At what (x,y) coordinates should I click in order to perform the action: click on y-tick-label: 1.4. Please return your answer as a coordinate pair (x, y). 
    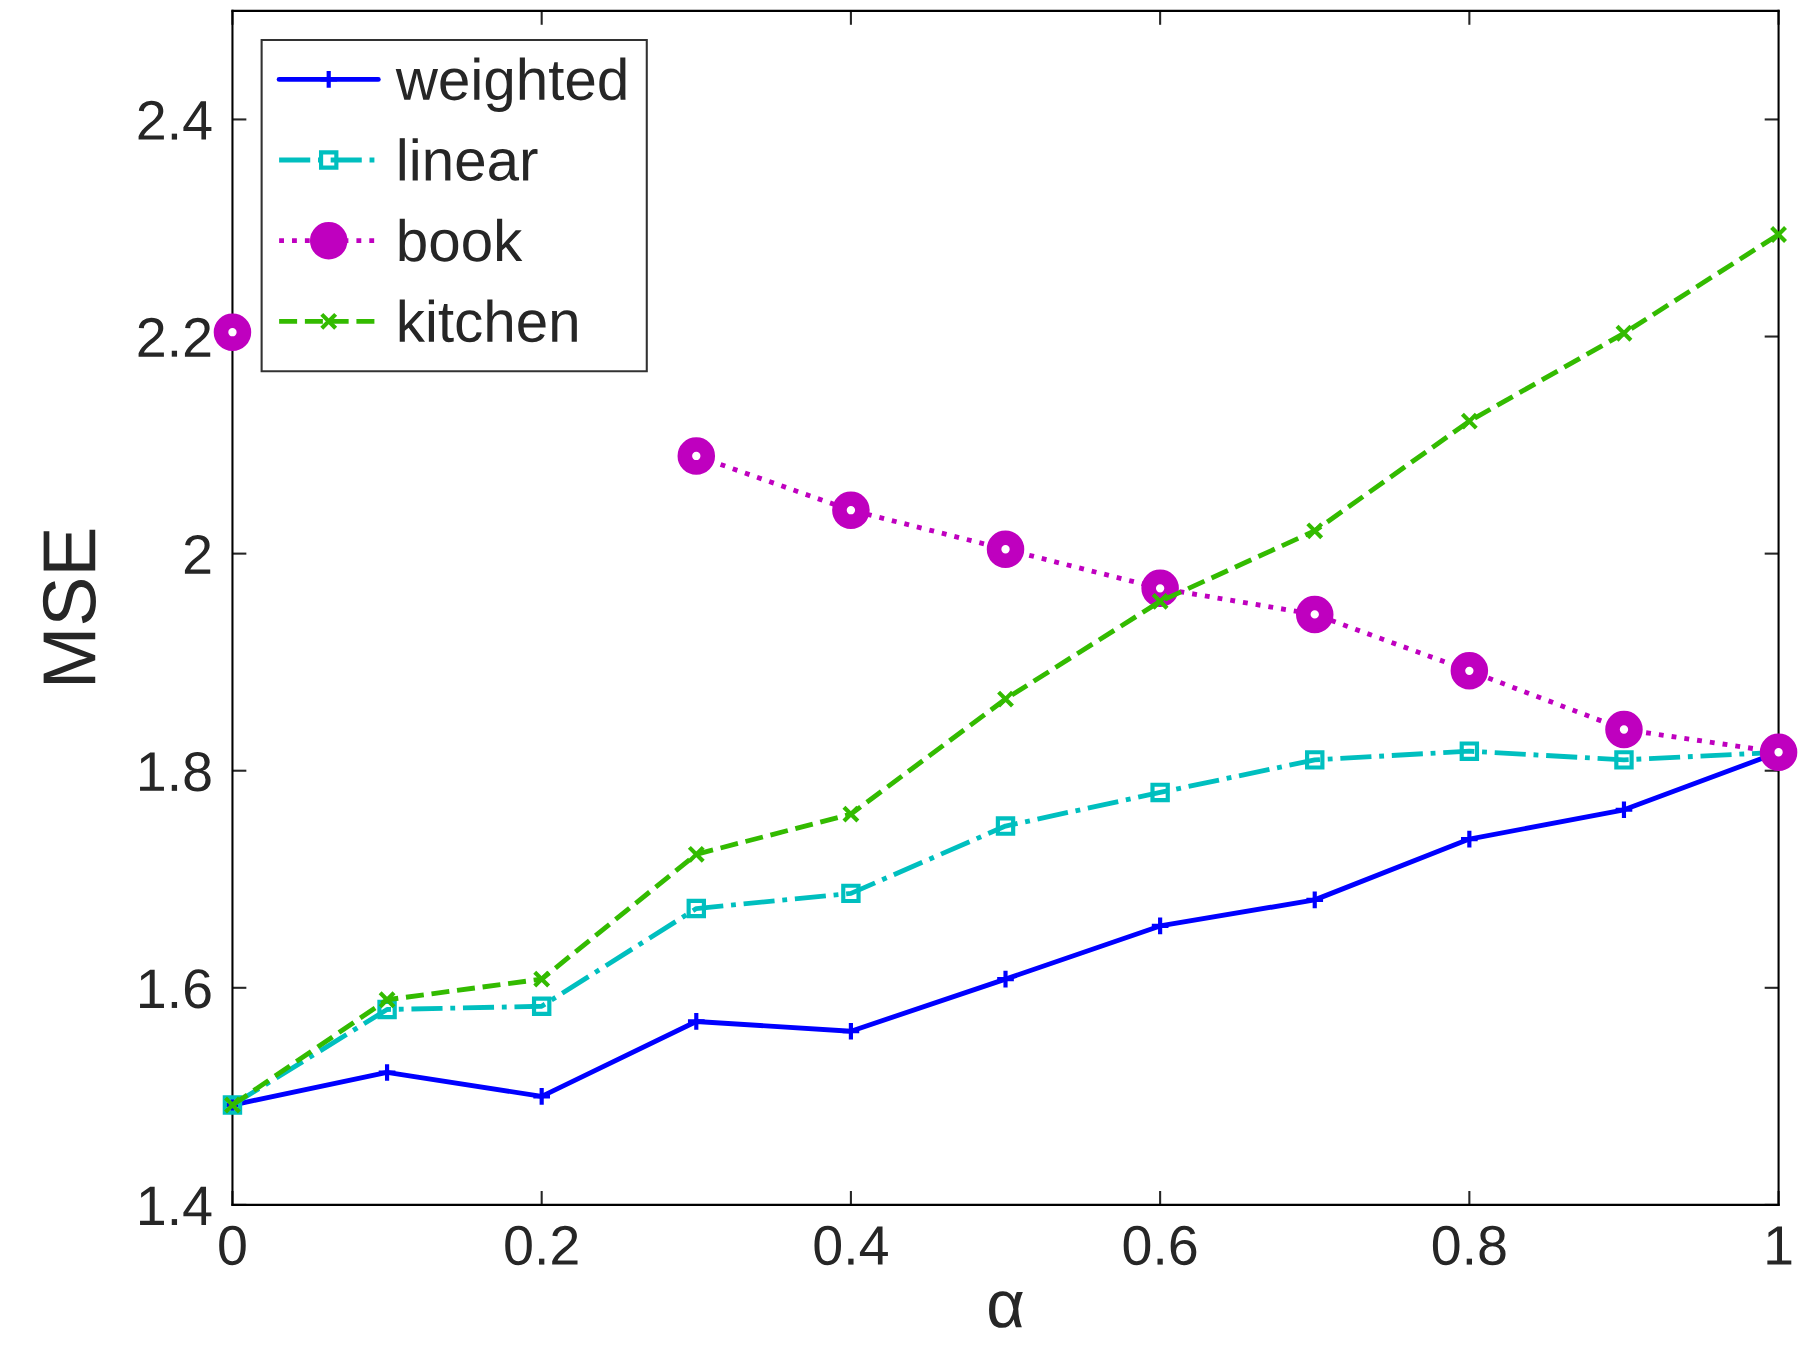
    Looking at the image, I should click on (176, 1206).